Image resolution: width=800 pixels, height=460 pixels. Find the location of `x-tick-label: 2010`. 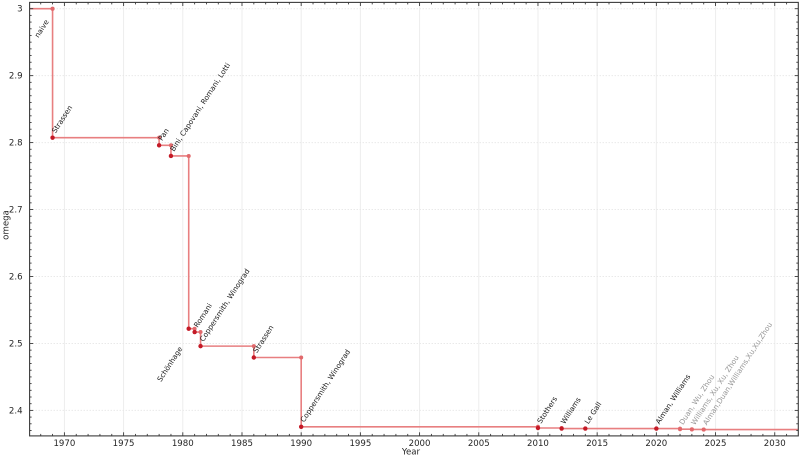

x-tick-label: 2010 is located at coordinates (538, 444).